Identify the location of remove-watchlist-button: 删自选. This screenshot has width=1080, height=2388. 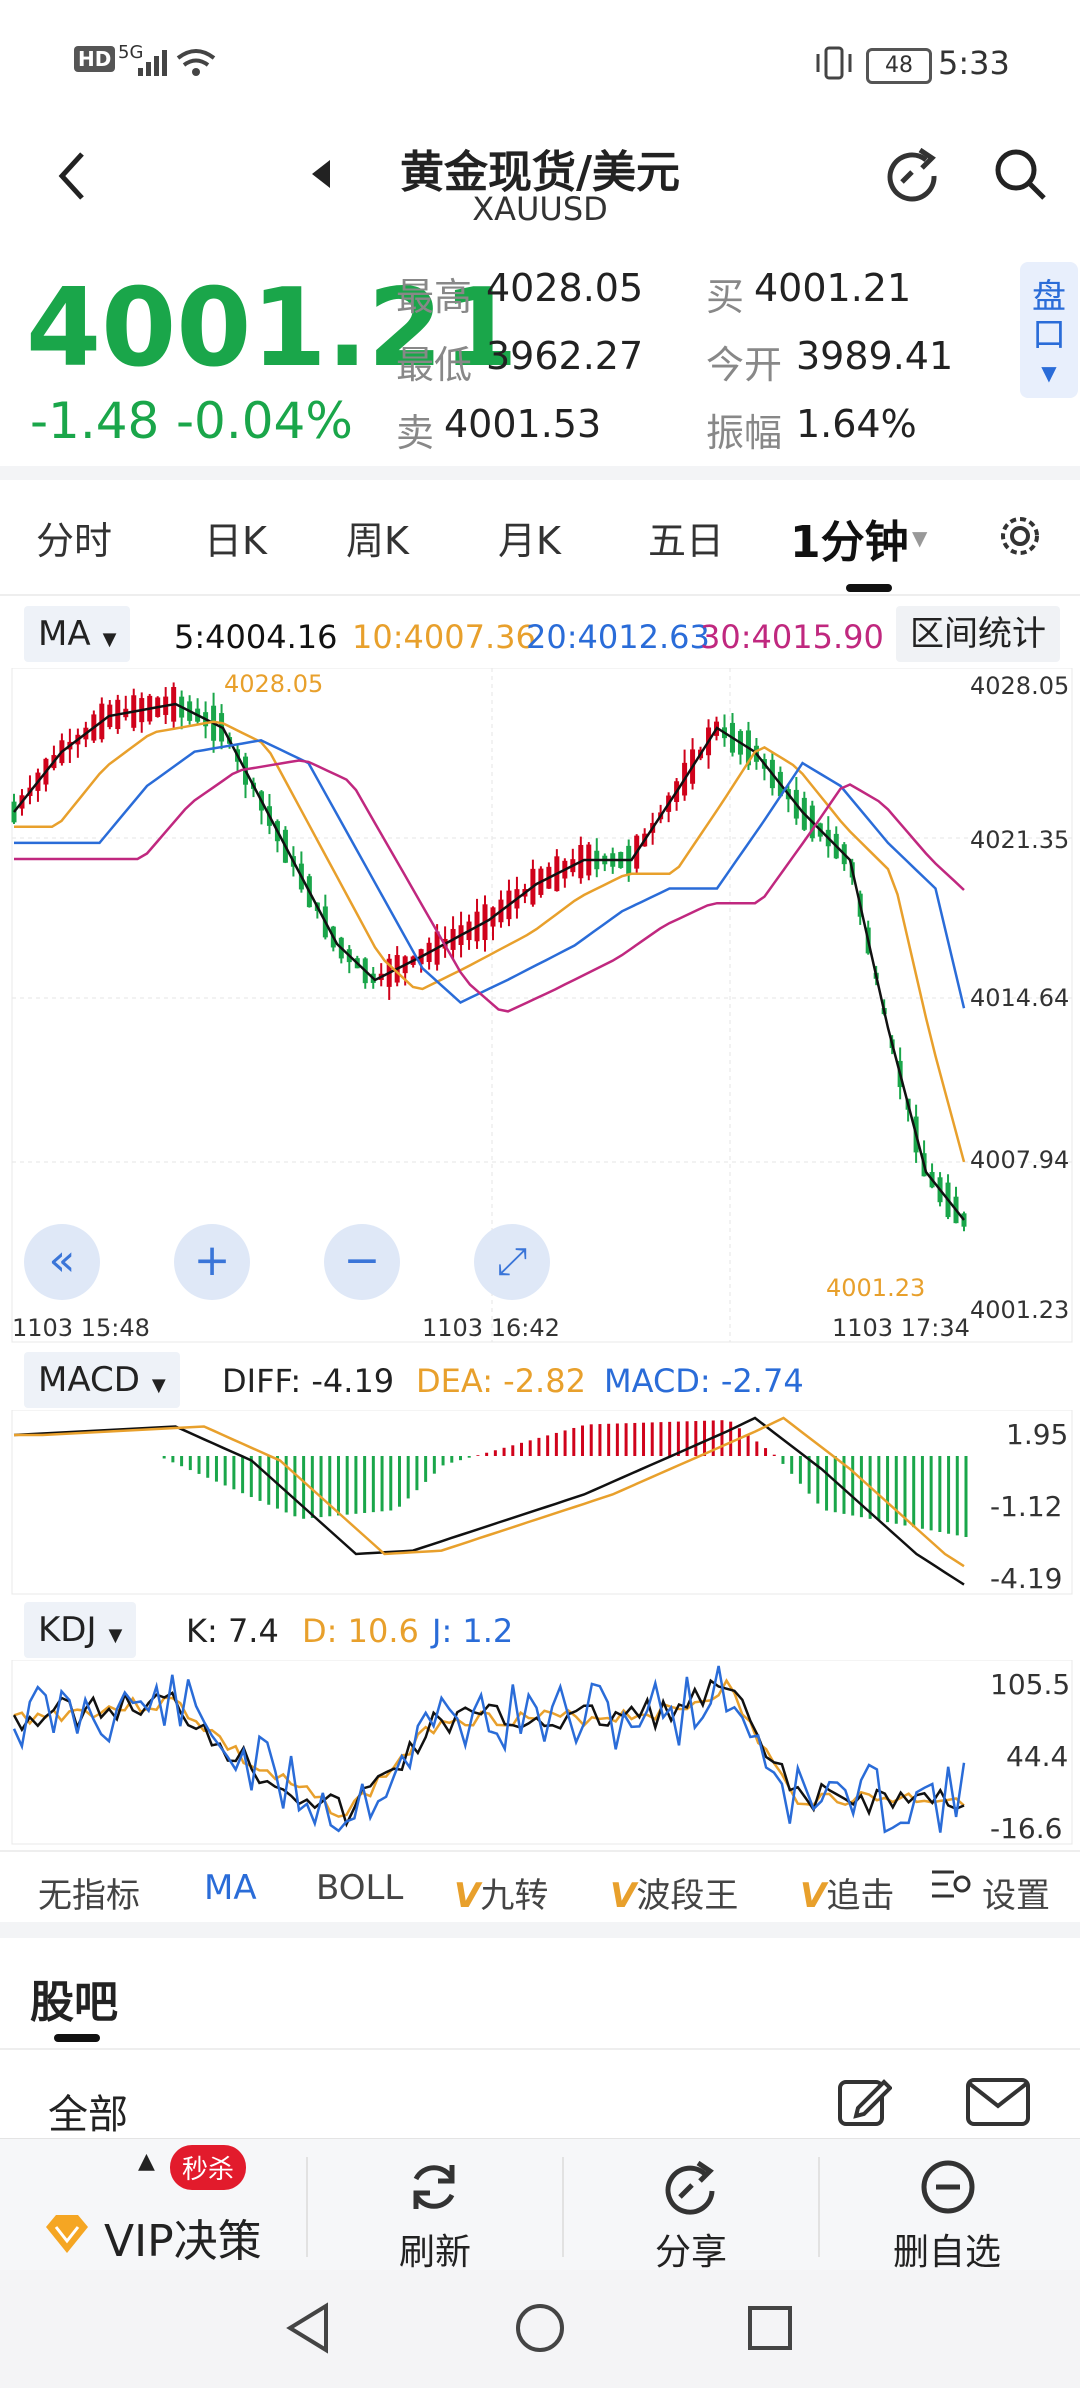
(947, 2210).